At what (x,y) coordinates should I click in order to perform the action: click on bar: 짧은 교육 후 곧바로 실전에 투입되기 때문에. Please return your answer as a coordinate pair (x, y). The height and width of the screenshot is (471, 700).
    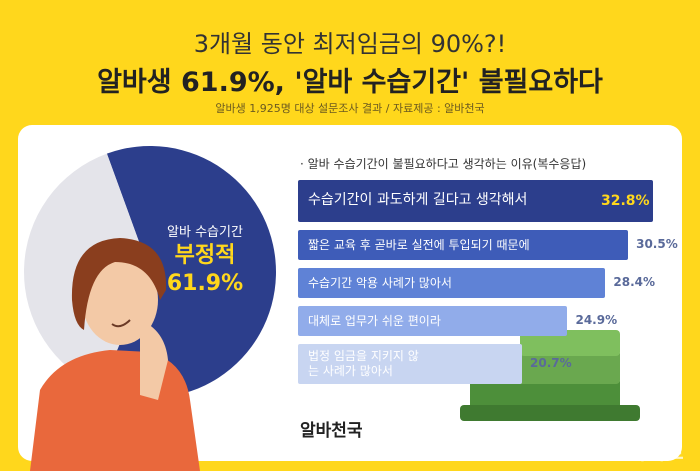
    Looking at the image, I should click on (463, 245).